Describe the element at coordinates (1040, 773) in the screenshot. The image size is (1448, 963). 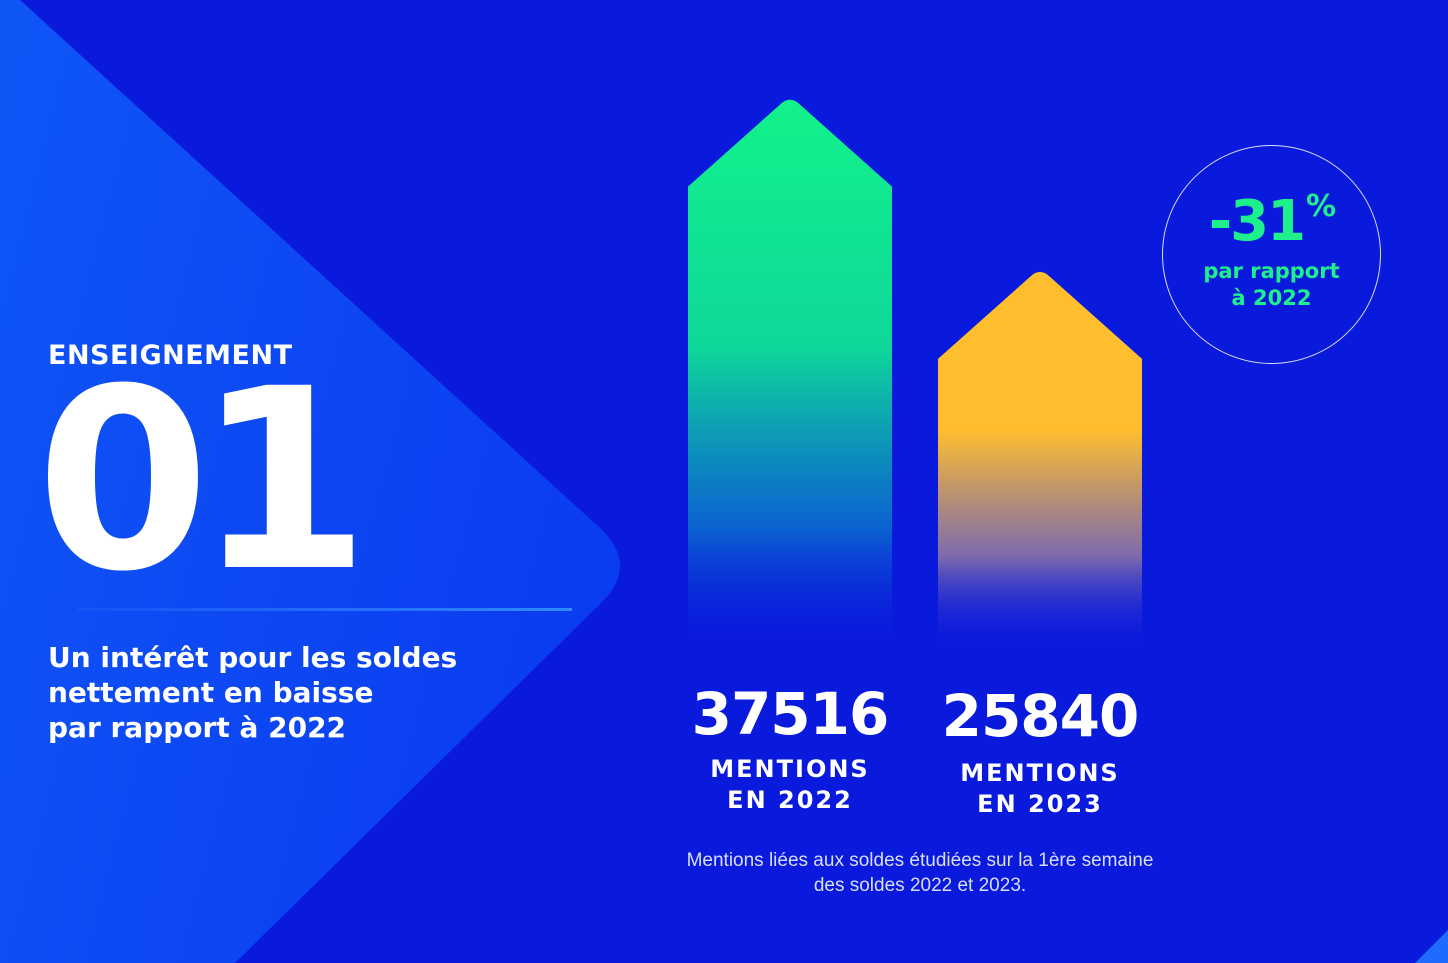
I see `caption-2023-line-1: MENTIONS` at that location.